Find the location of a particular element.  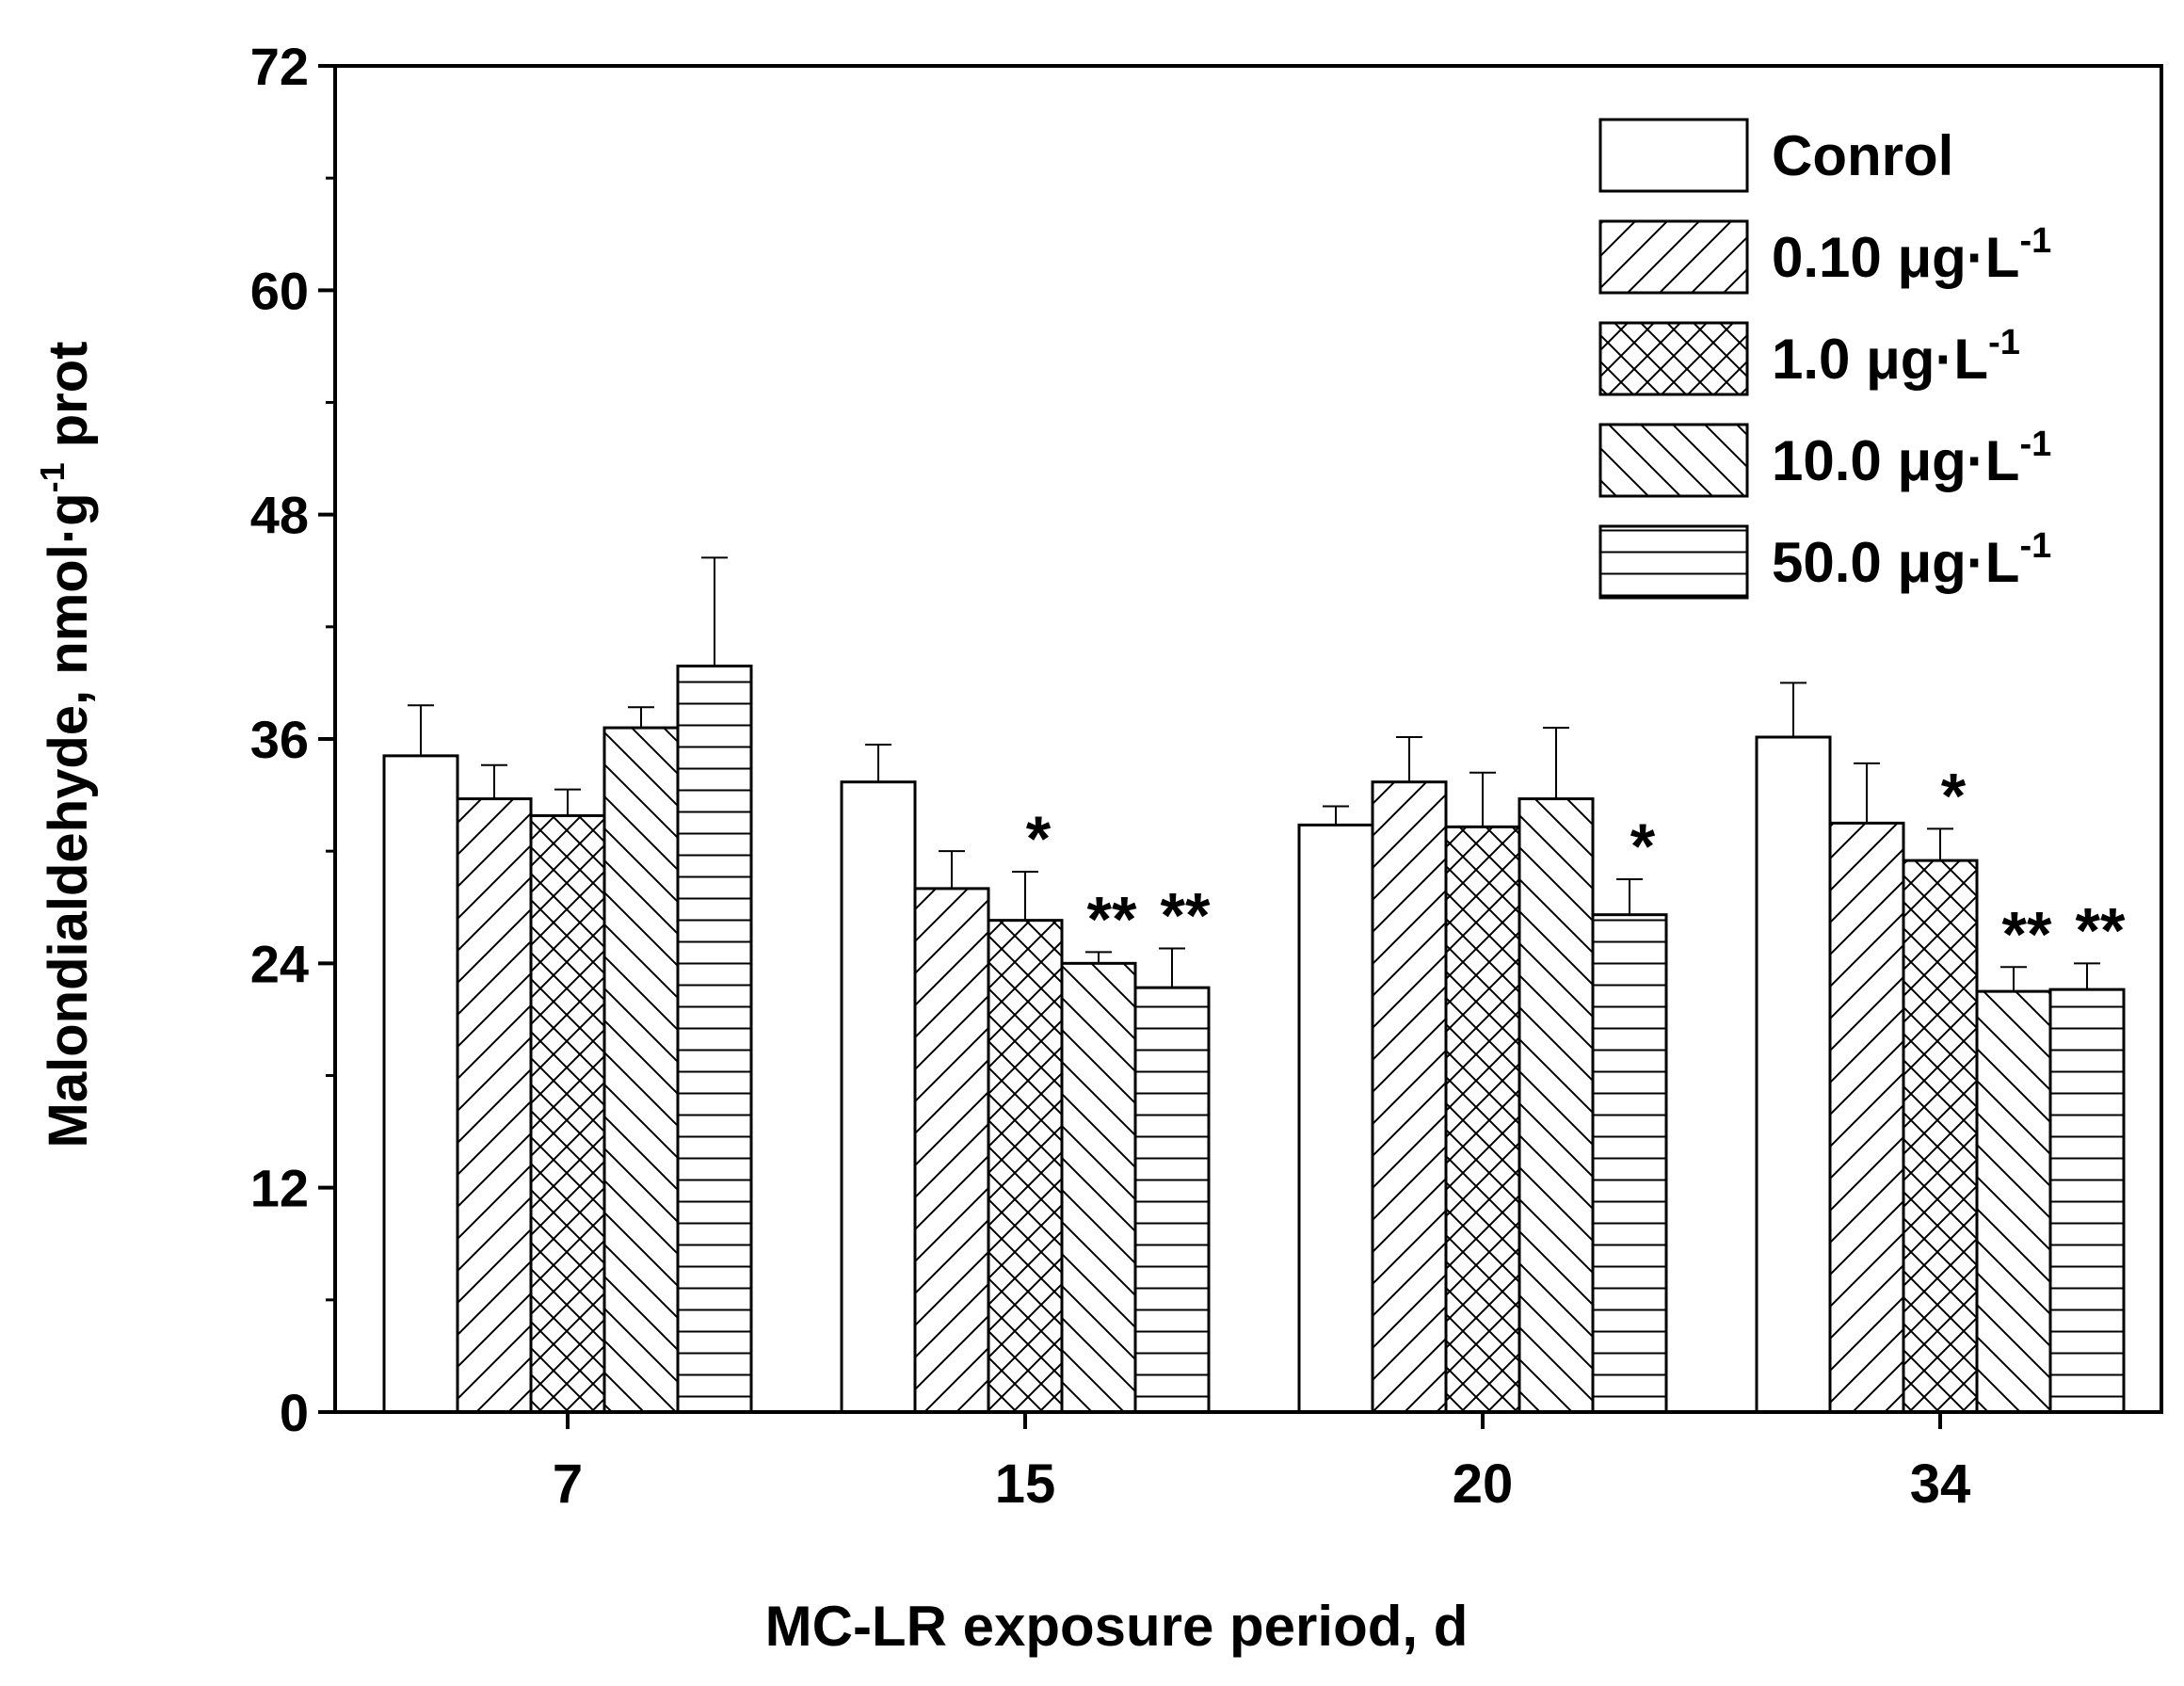

legend-label: 1.0 μg·L-1 is located at coordinates (1896, 357).